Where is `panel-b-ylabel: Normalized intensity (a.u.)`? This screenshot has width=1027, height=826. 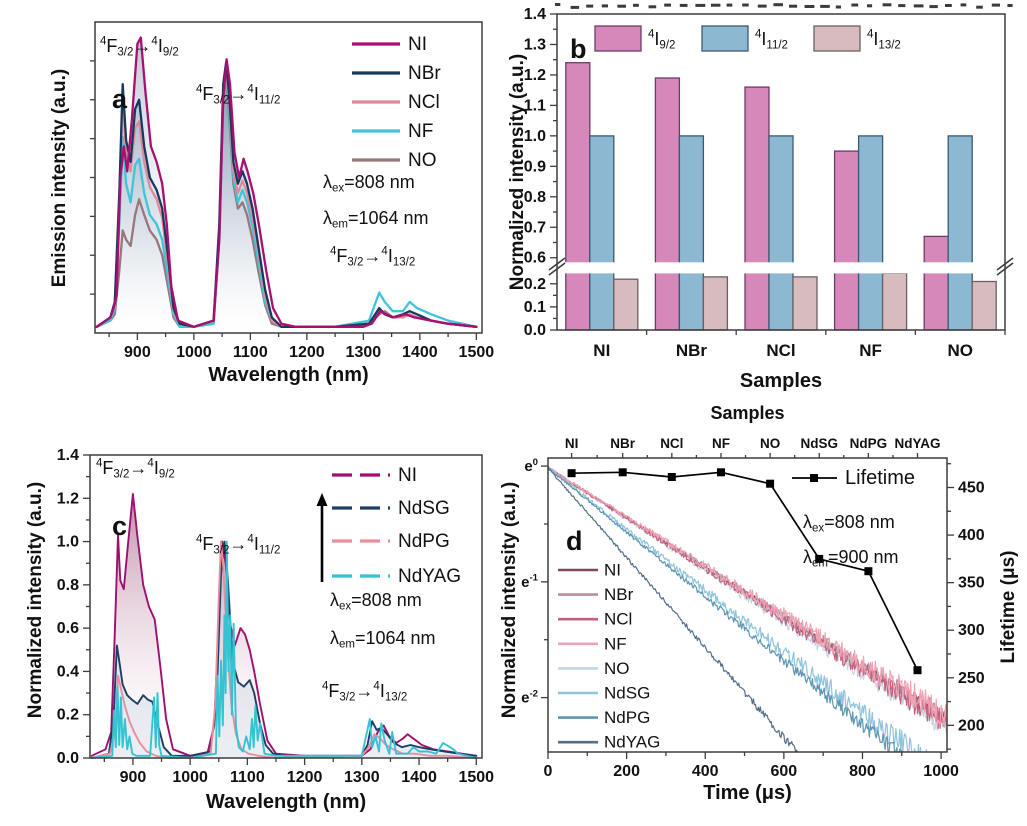
panel-b-ylabel: Normalized intensity (a.u.) is located at coordinates (517, 172).